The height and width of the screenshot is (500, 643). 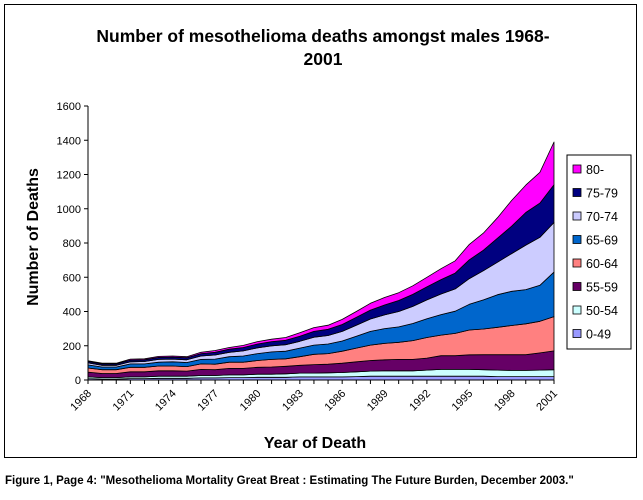 I want to click on x-tick-label: 1980, so click(x=251, y=401).